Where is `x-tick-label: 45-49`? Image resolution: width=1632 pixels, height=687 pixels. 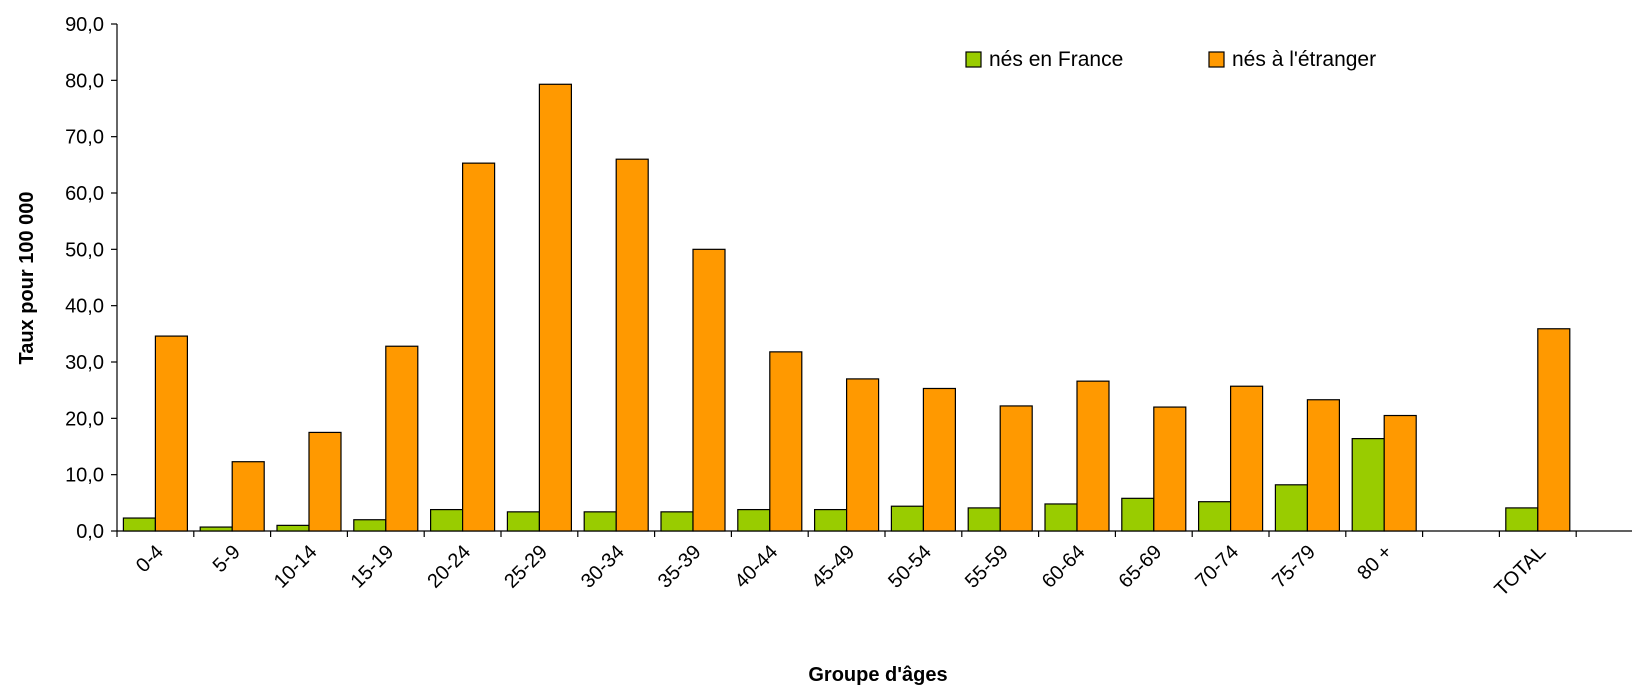 x-tick-label: 45-49 is located at coordinates (833, 567).